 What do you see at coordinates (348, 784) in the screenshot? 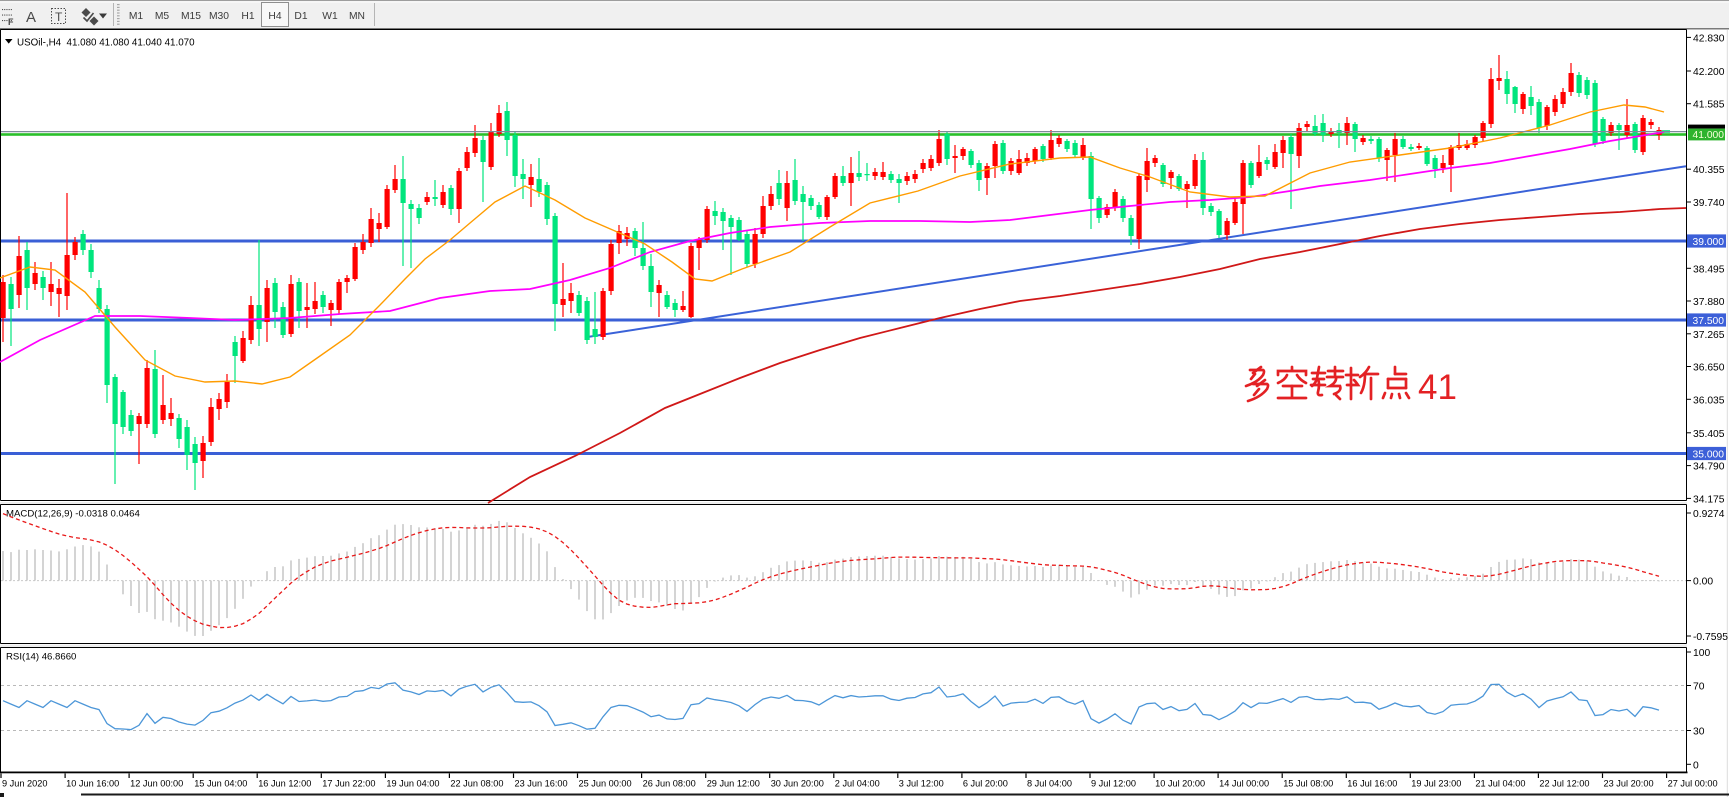
I see `svg-text: 17 Jun 22:00` at bounding box center [348, 784].